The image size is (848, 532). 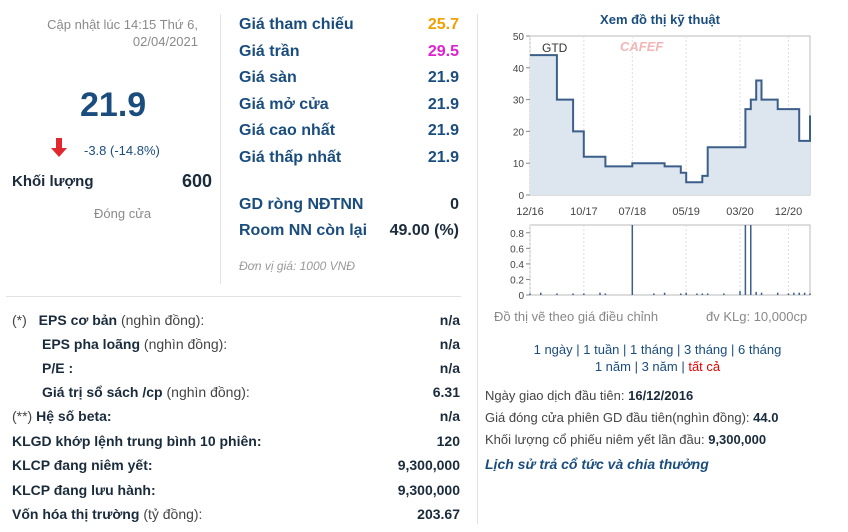 What do you see at coordinates (633, 212) in the screenshot?
I see `x-tick-label: 07/18` at bounding box center [633, 212].